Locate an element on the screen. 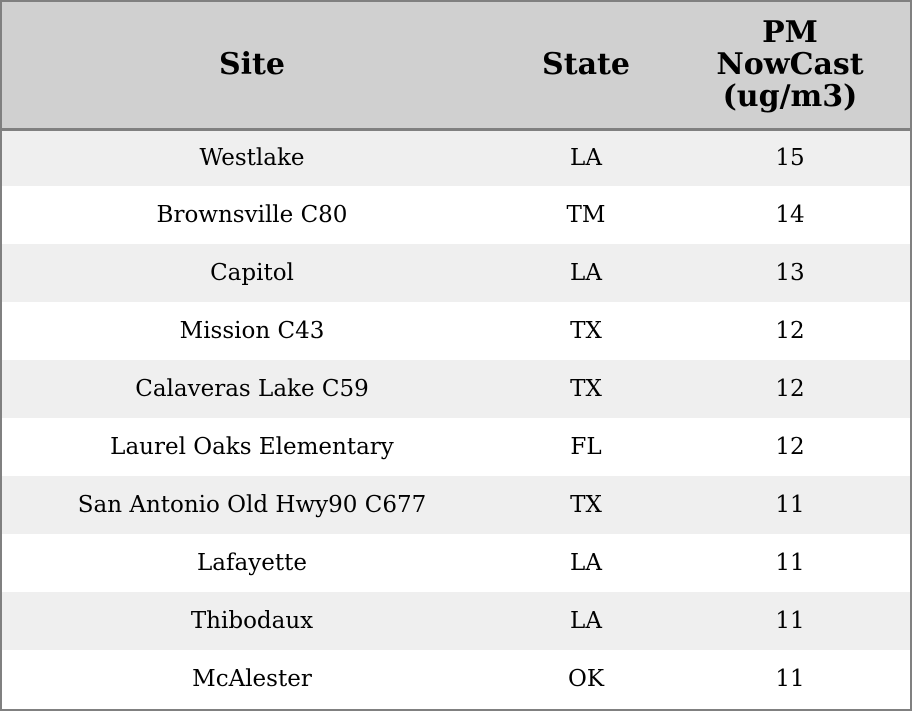  state-cell: FL is located at coordinates (586, 447).